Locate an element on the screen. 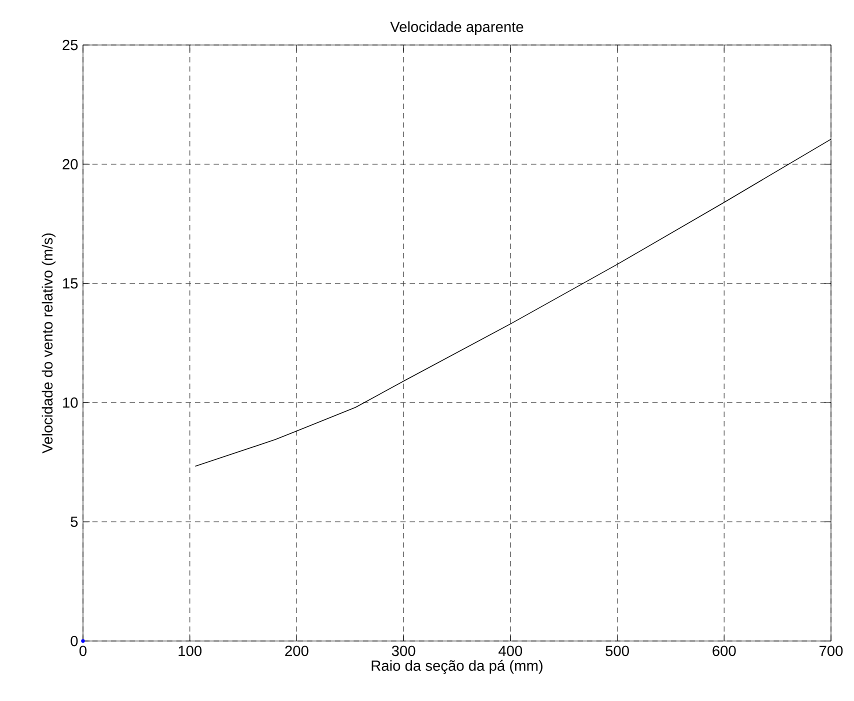 The width and height of the screenshot is (854, 701). y-tick-label: 20 is located at coordinates (70, 164).